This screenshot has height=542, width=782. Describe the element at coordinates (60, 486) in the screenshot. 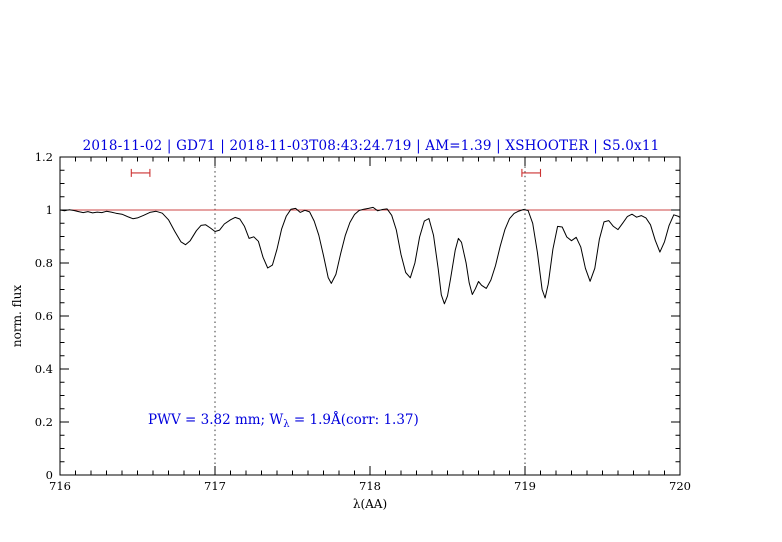

I see `x-tick-label: 716` at that location.